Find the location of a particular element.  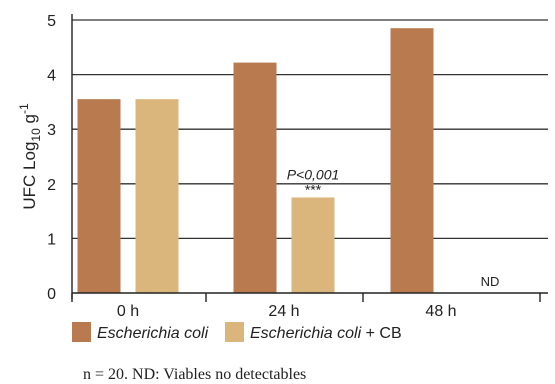

footnote: n = 20. ND: Viables no detectables is located at coordinates (195, 374).